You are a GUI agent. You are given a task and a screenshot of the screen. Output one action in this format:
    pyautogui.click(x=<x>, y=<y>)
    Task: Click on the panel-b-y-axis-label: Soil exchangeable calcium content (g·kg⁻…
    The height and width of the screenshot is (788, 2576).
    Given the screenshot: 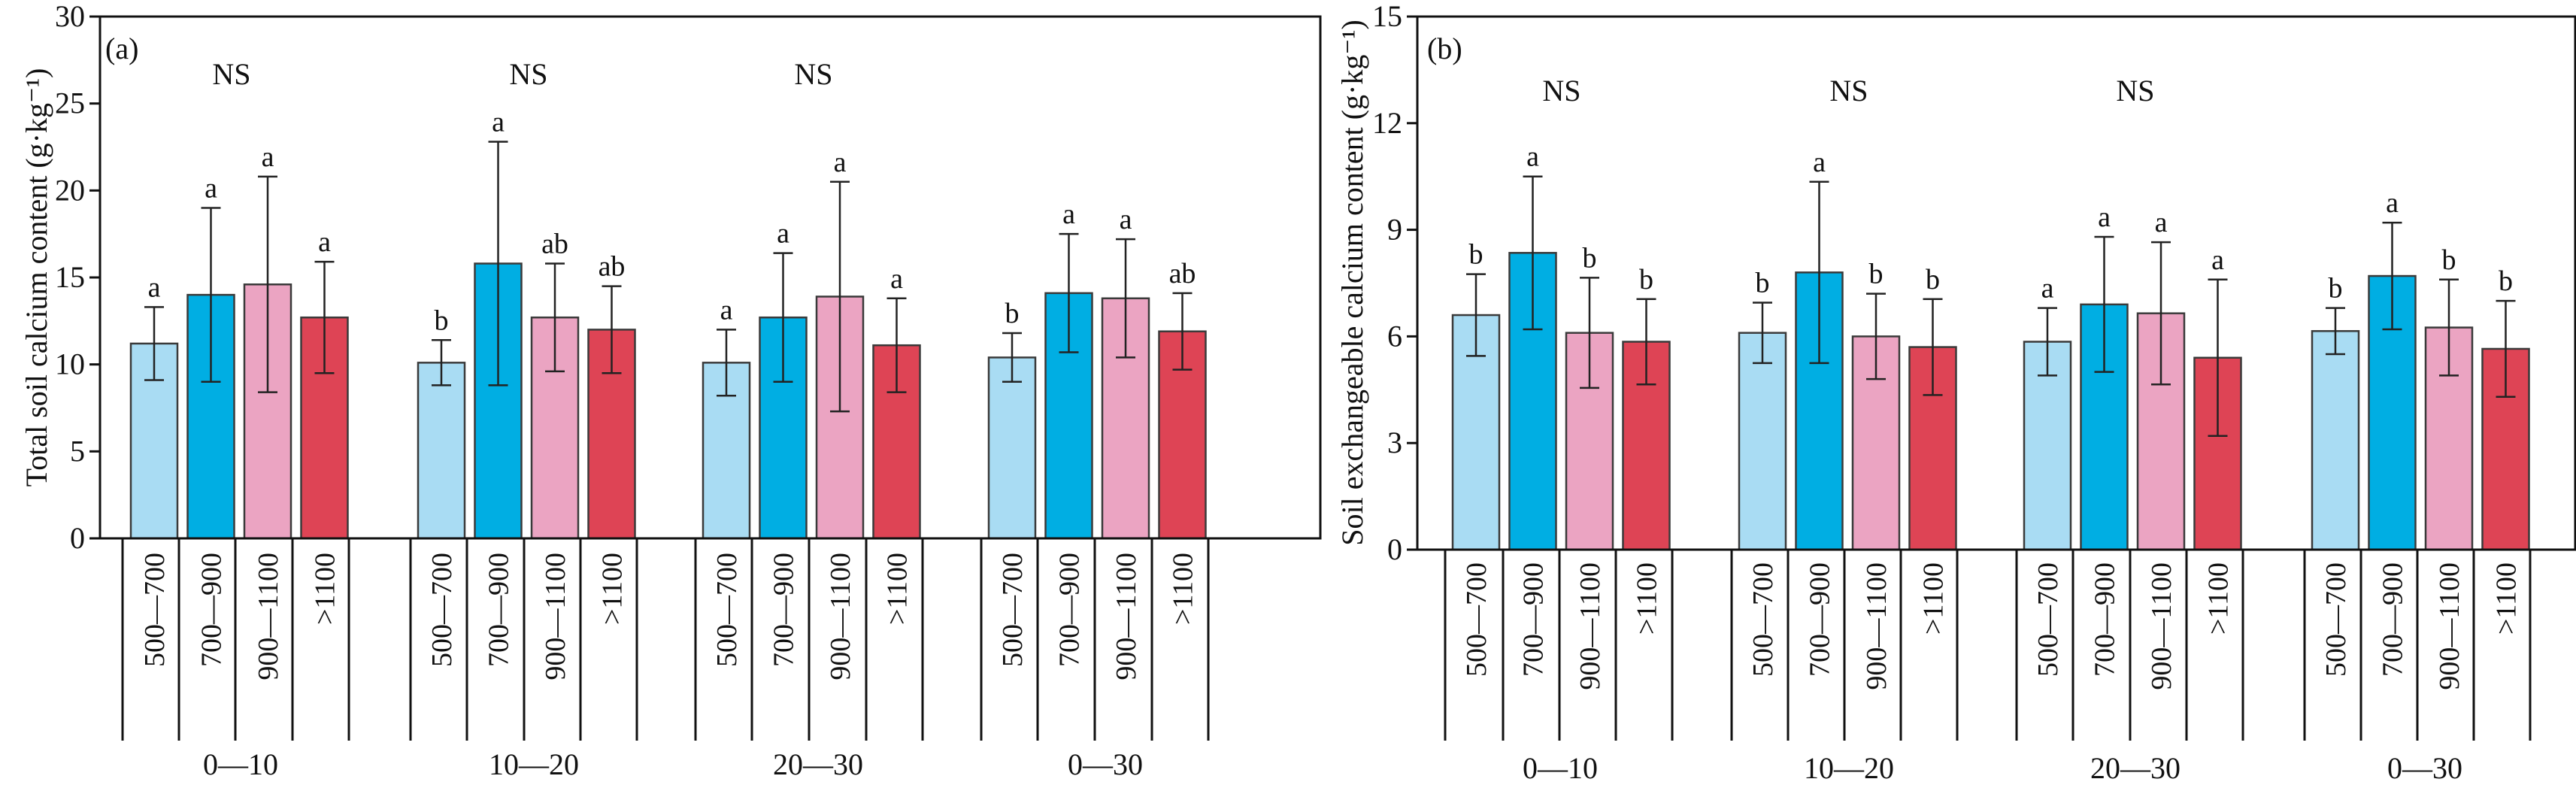 What is the action you would take?
    pyautogui.click(x=1352, y=283)
    